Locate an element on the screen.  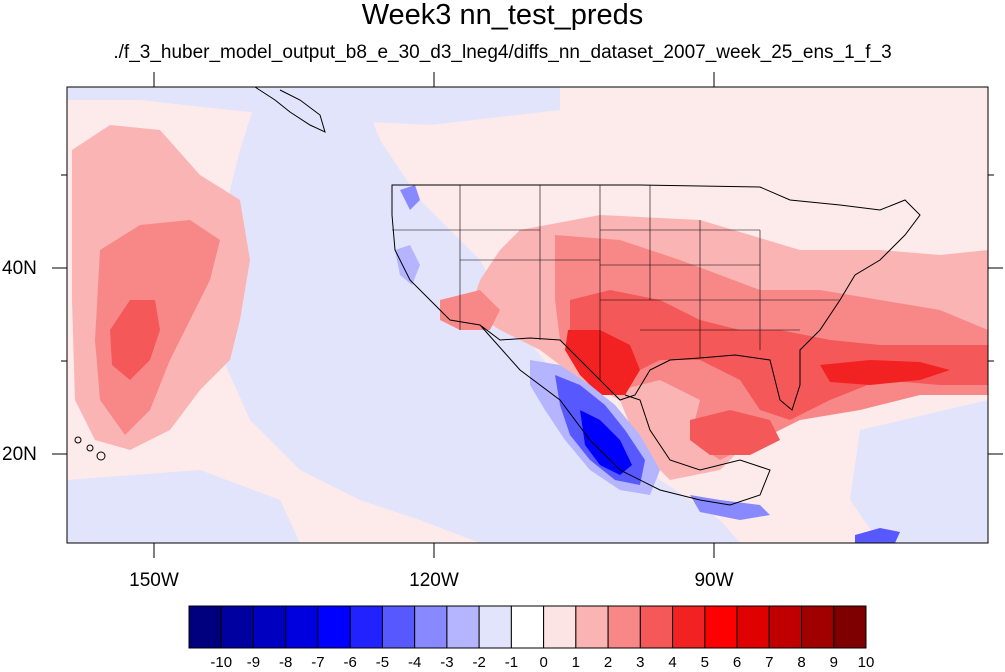
atlantic-positive-core is located at coordinates (885, 372).